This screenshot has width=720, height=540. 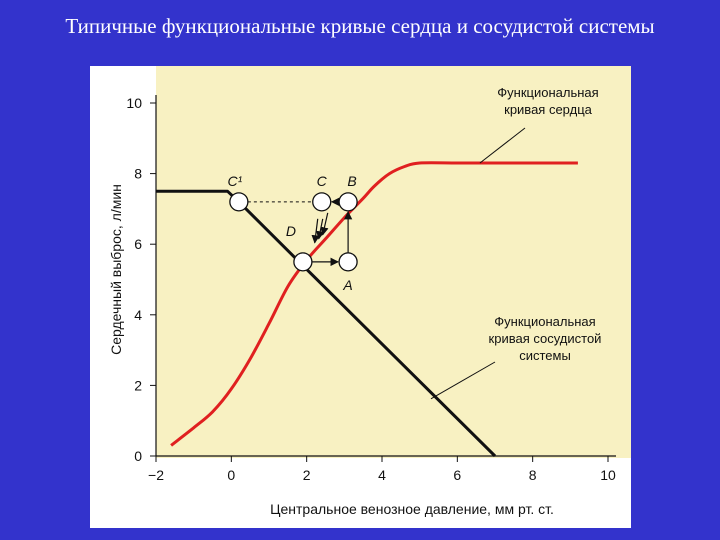 I want to click on point-label: C¹, so click(x=234, y=181).